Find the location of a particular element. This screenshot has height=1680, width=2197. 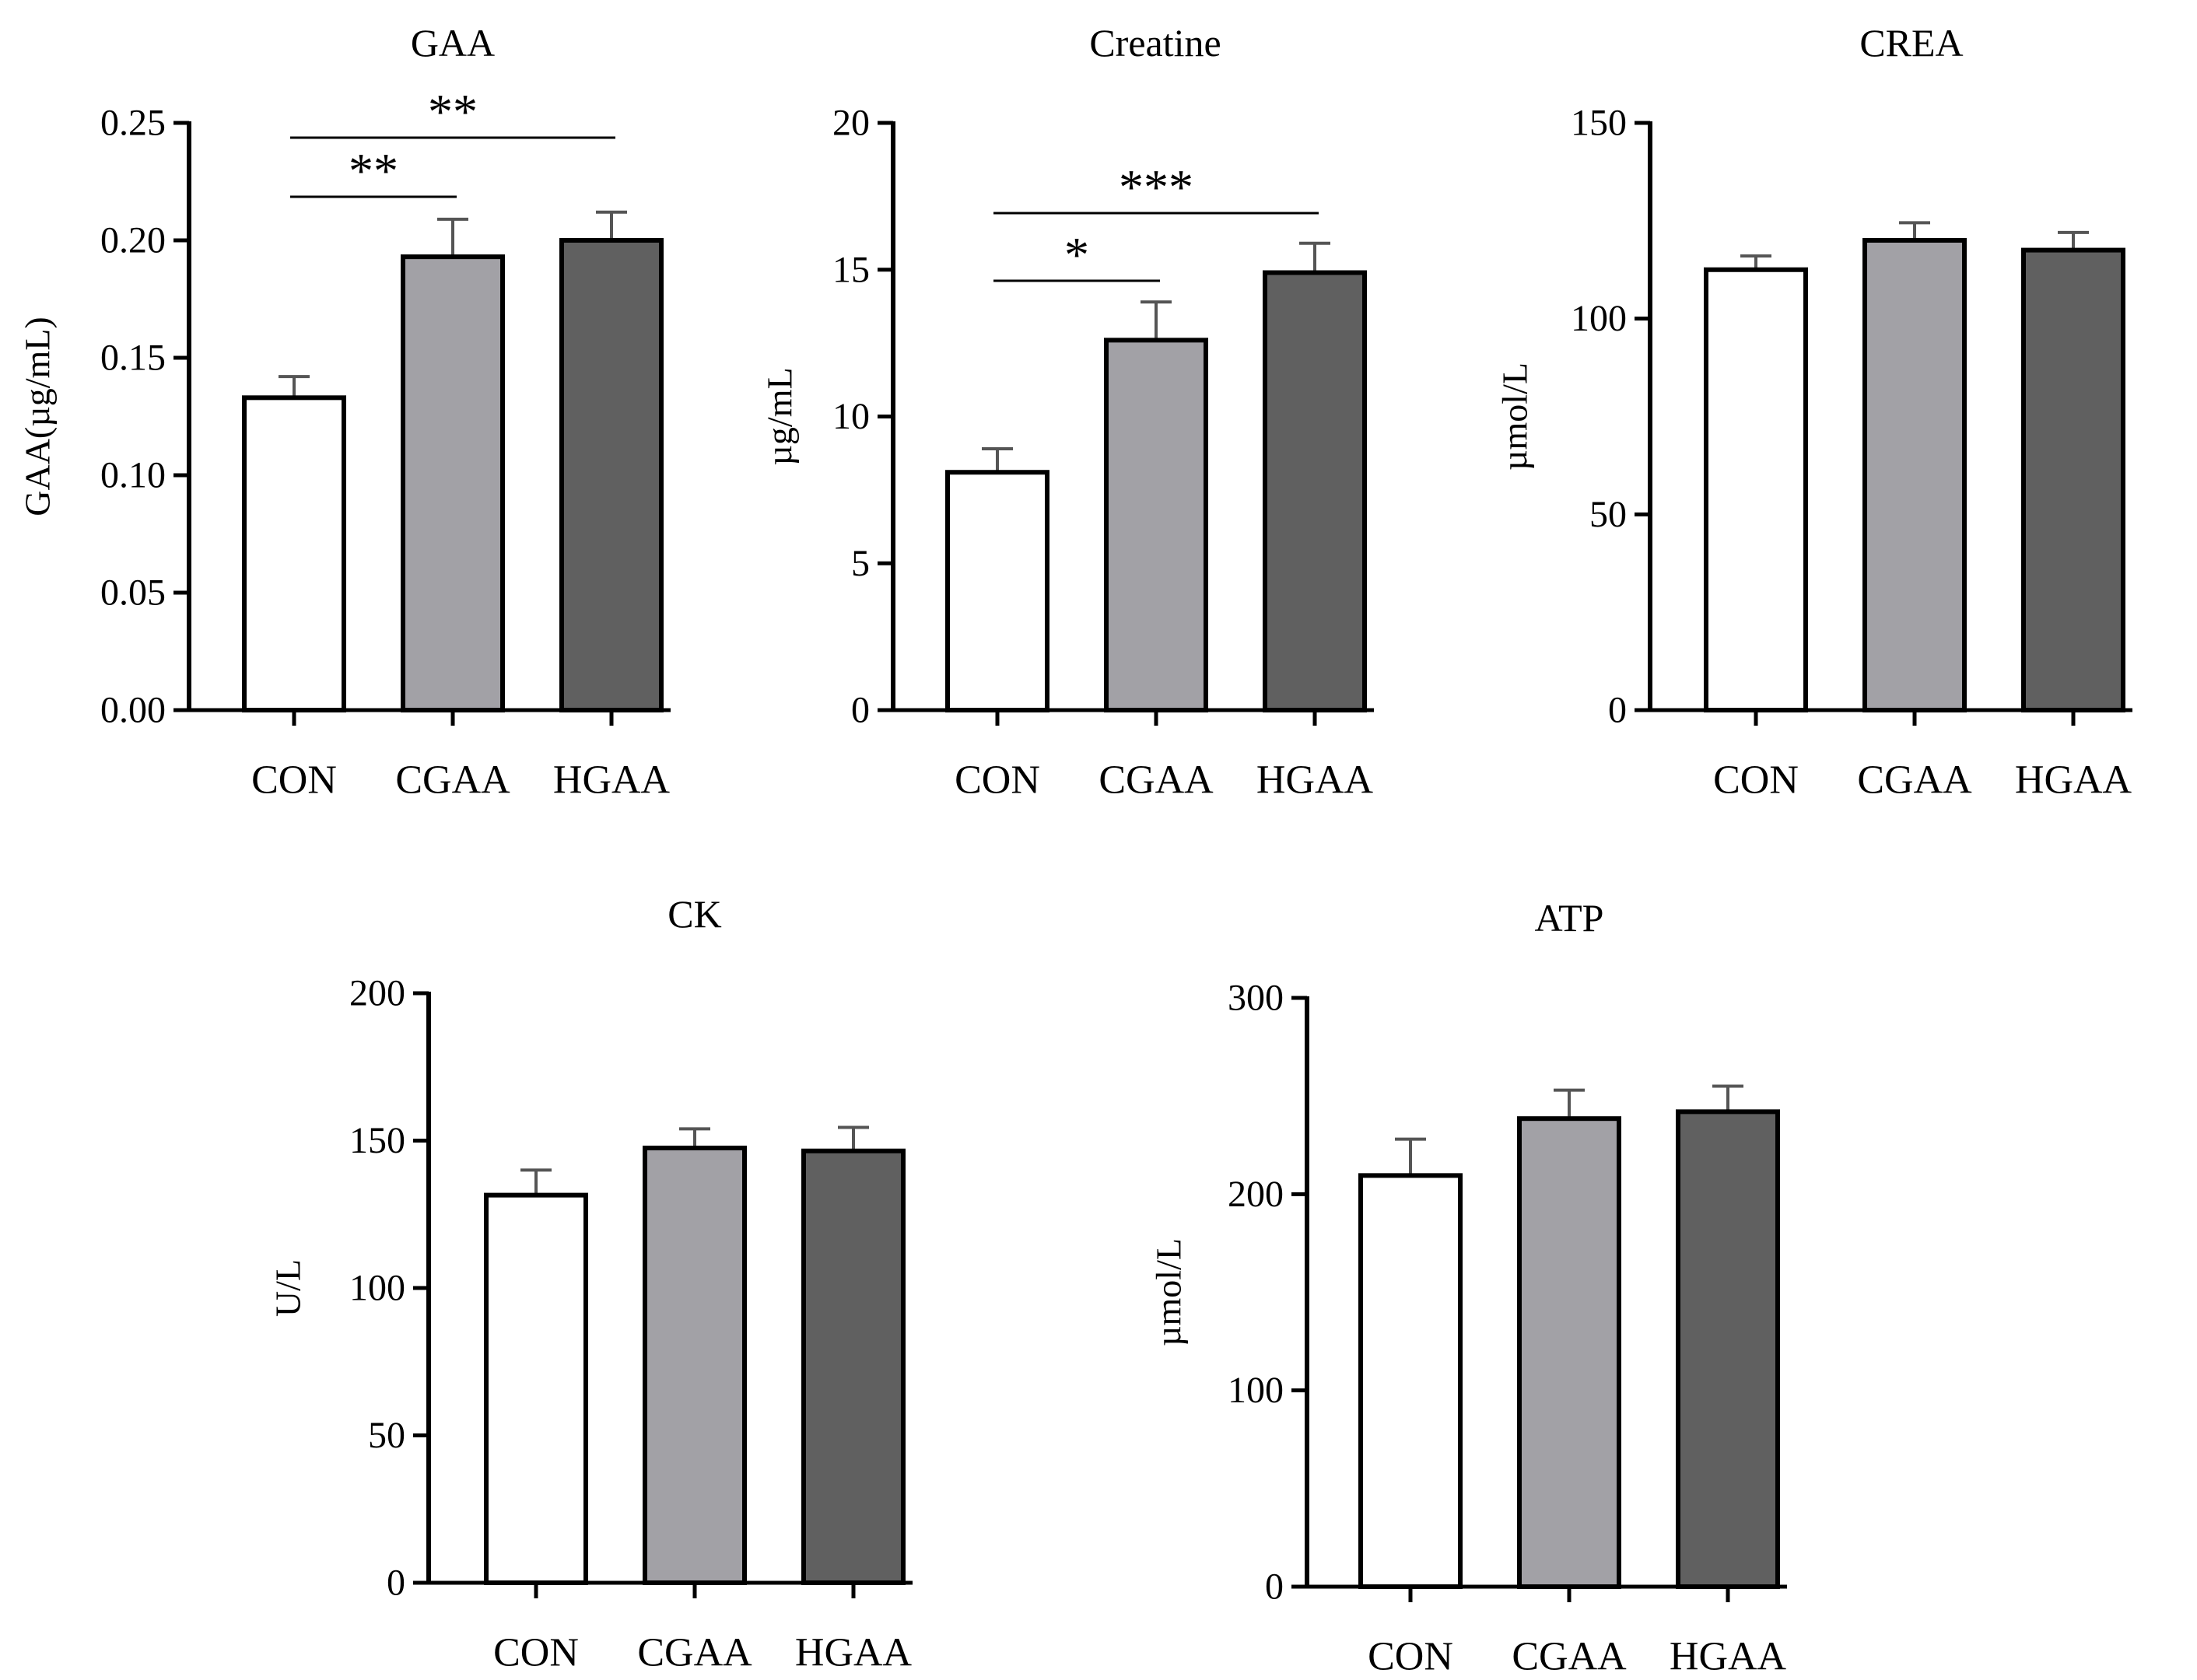

y-axis-label: GAA(µg/mL) is located at coordinates (38, 416).